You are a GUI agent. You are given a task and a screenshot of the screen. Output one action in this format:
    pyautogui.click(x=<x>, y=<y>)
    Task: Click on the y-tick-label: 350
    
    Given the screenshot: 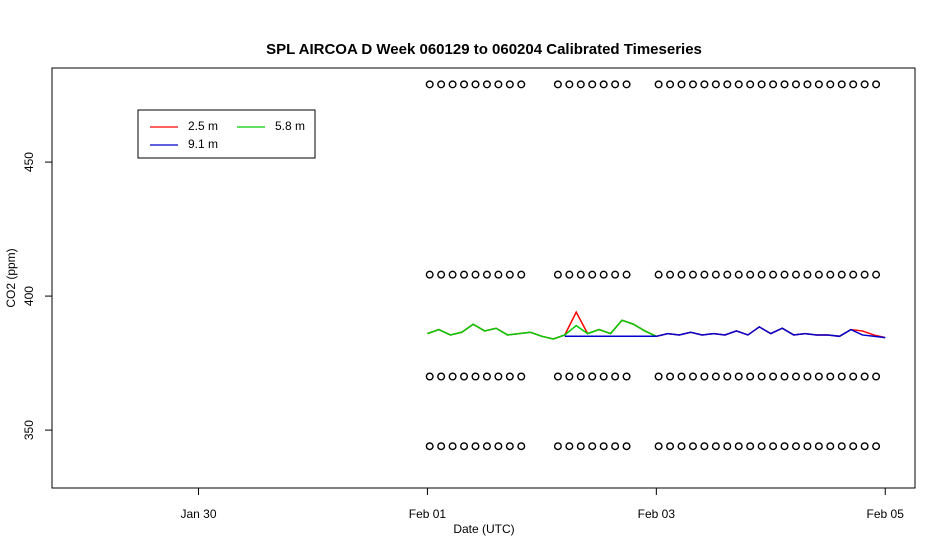 What is the action you would take?
    pyautogui.click(x=29, y=430)
    